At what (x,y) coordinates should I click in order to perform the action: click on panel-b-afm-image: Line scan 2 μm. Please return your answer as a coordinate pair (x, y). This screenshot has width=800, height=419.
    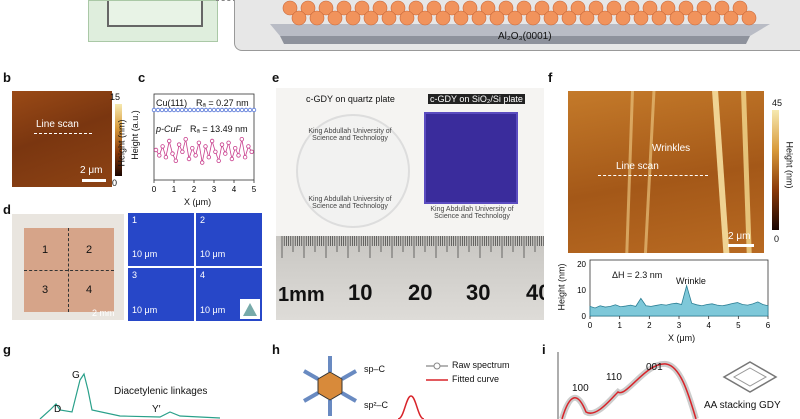
    Looking at the image, I should click on (62, 139).